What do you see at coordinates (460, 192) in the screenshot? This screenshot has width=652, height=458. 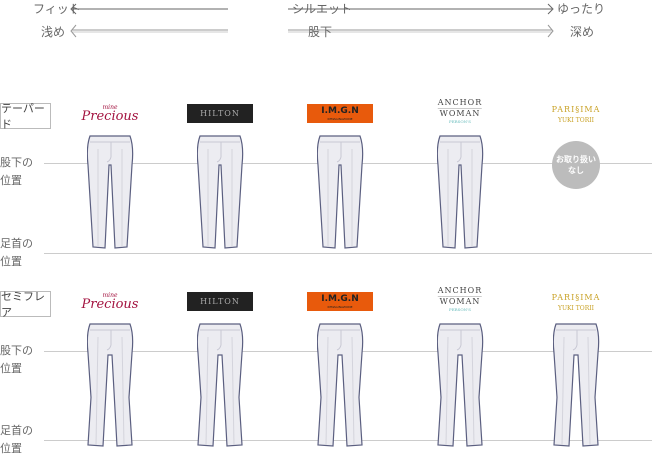 I see `pants-tapered-anchor` at bounding box center [460, 192].